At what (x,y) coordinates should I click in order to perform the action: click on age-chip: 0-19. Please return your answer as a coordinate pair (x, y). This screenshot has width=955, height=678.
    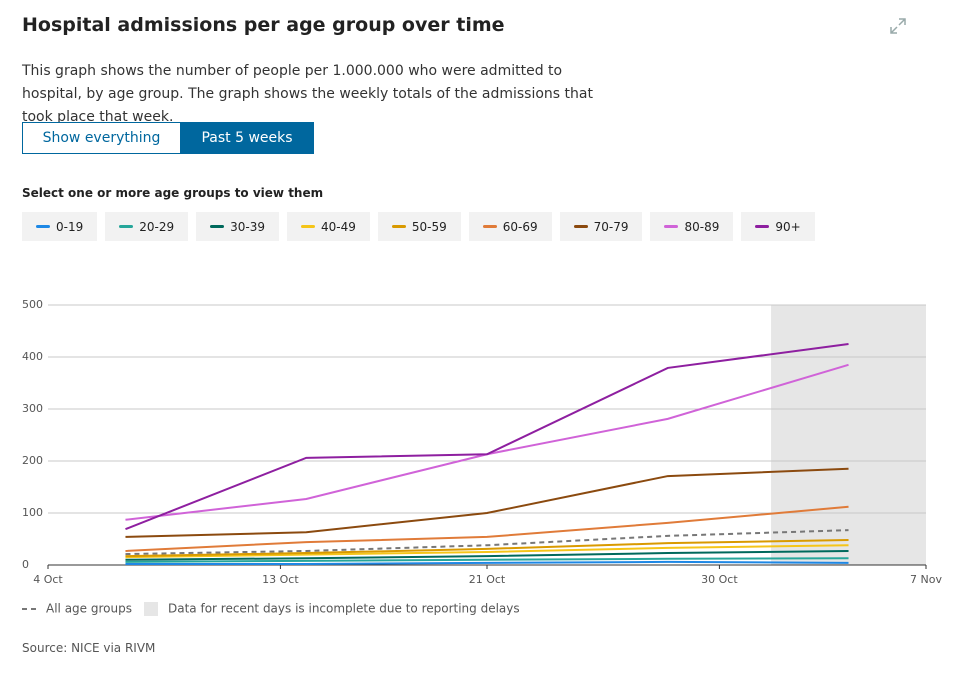
    Looking at the image, I should click on (60, 226).